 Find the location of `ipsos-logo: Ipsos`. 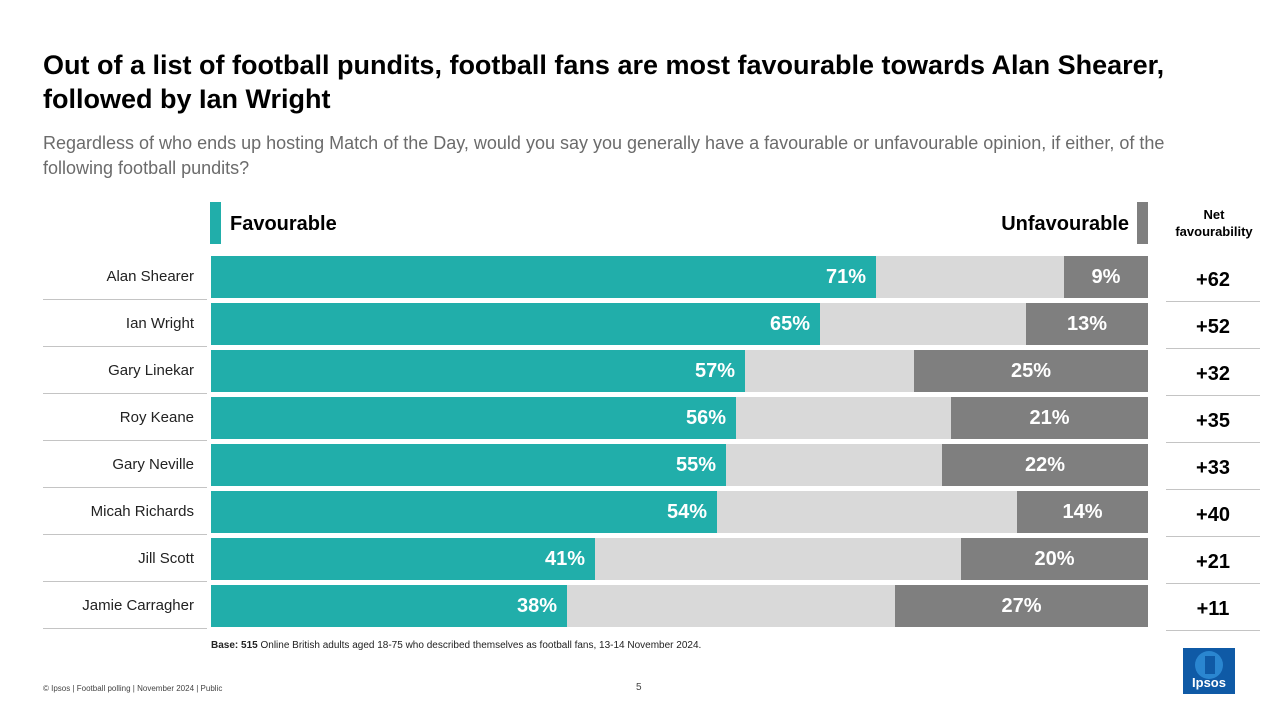

ipsos-logo: Ipsos is located at coordinates (1209, 671).